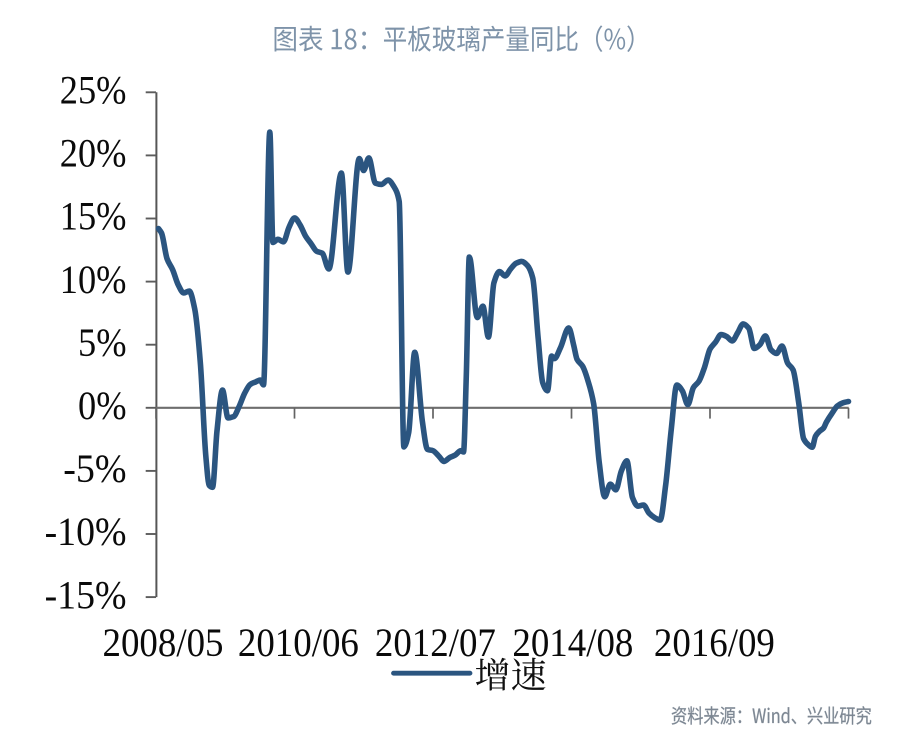 The image size is (900, 744). I want to click on svg-text: -15%, so click(86, 594).